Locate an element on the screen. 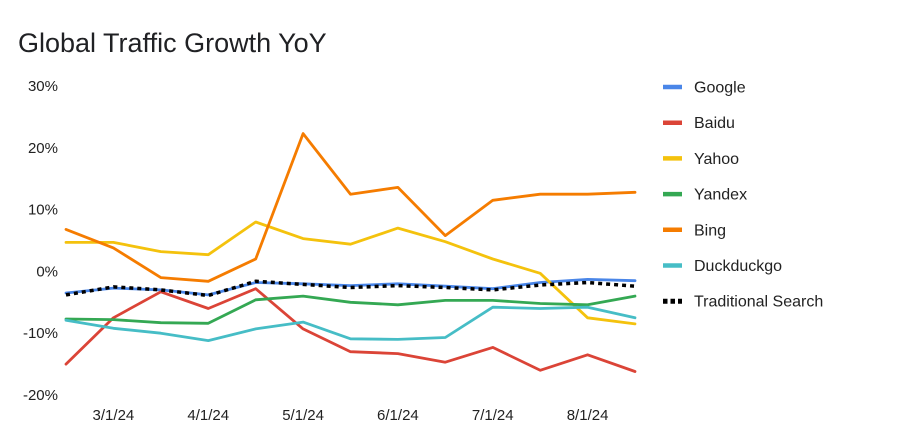 This screenshot has height=446, width=923. legend-item-baidu: Baidu is located at coordinates (699, 123).